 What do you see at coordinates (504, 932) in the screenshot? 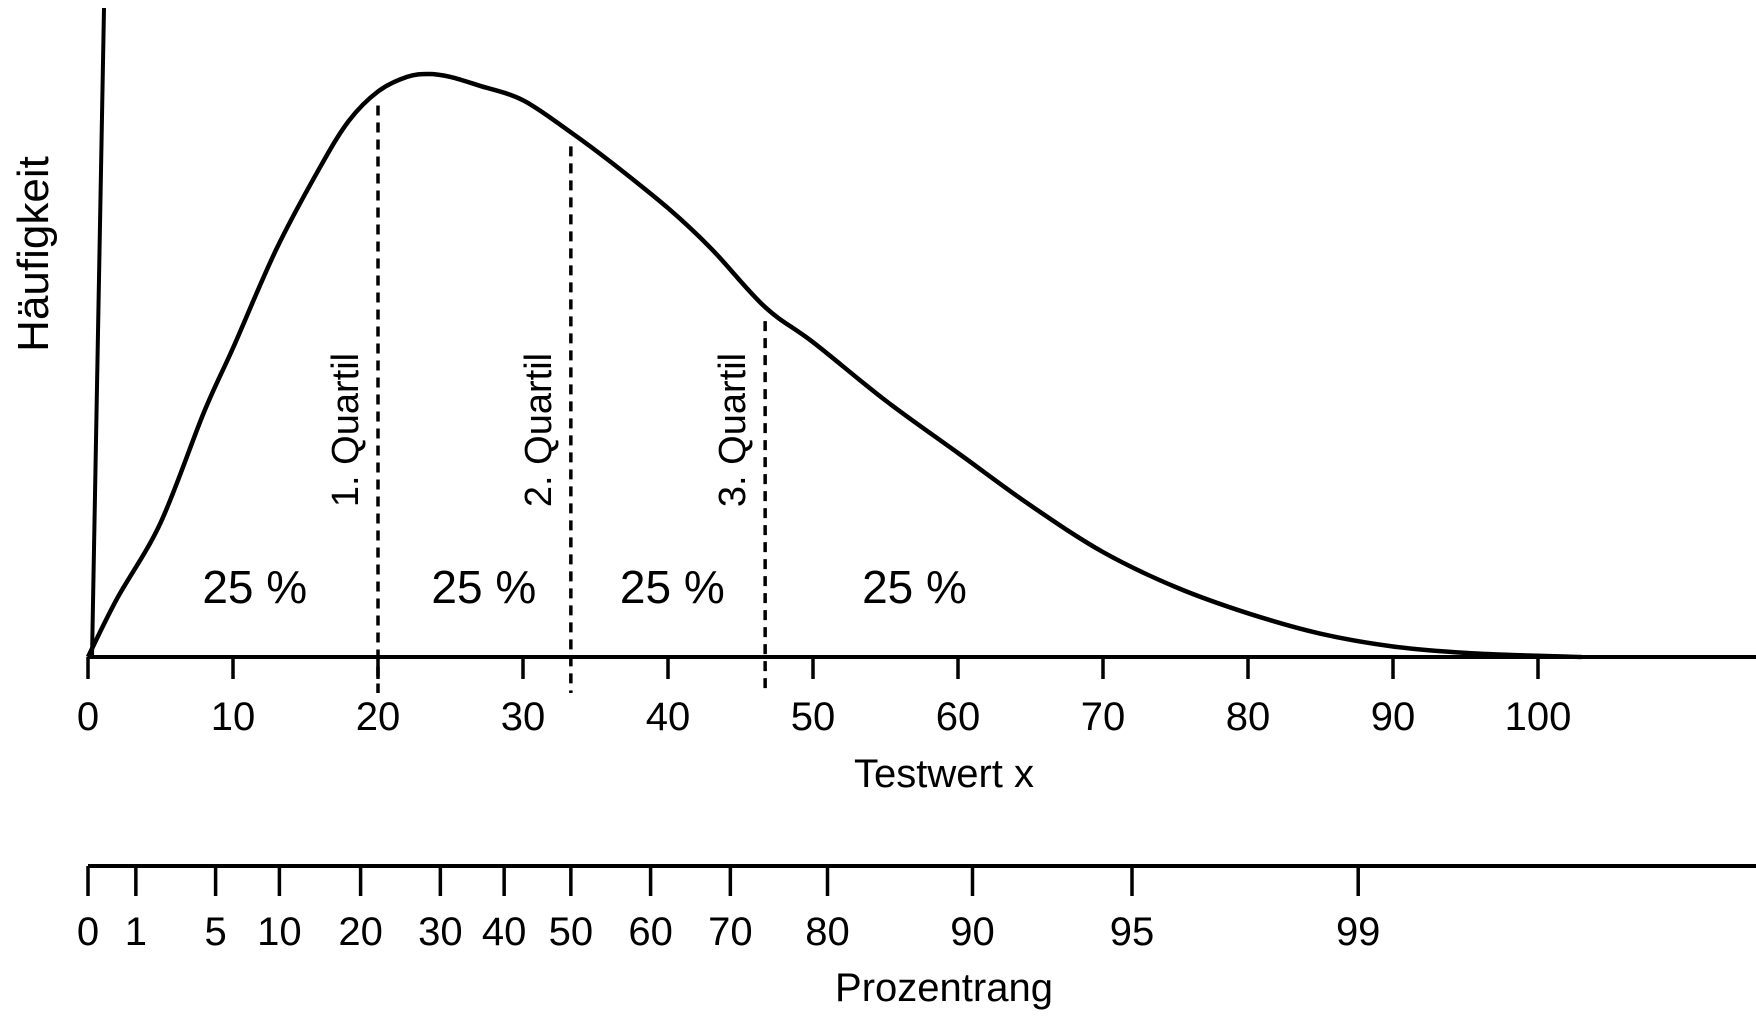
I see `percentile-tick-label-40: 40` at bounding box center [504, 932].